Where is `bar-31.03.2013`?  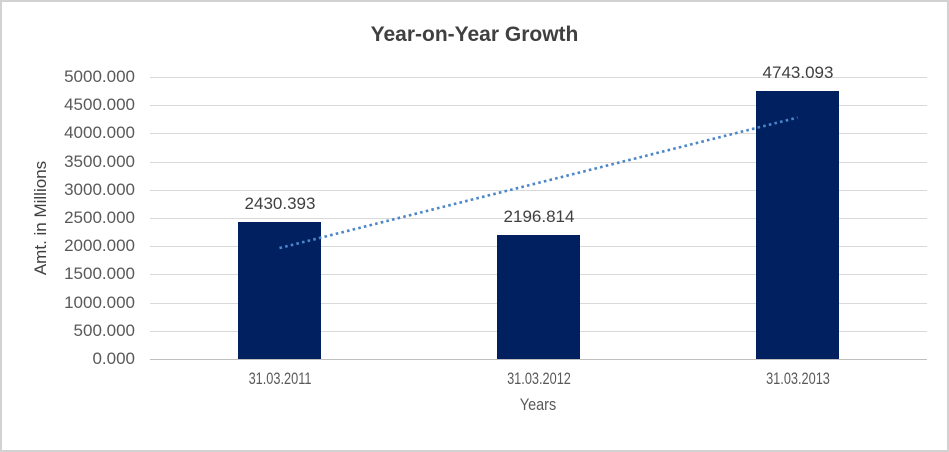 bar-31.03.2013 is located at coordinates (797, 225).